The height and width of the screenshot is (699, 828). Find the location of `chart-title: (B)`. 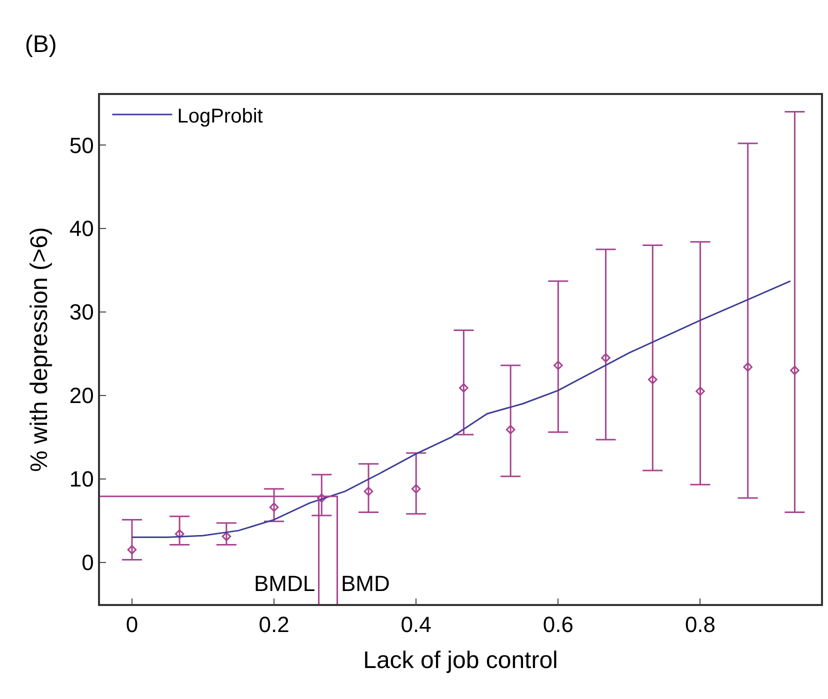

chart-title: (B) is located at coordinates (40, 44).